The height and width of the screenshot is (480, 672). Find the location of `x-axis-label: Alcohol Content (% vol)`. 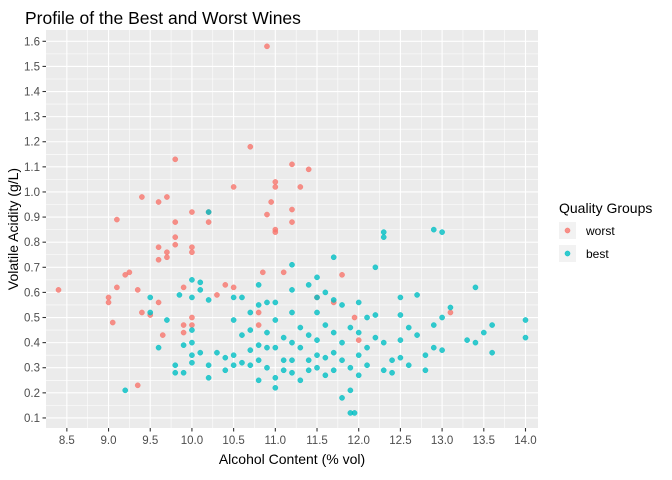

x-axis-label: Alcohol Content (% vol) is located at coordinates (292, 459).